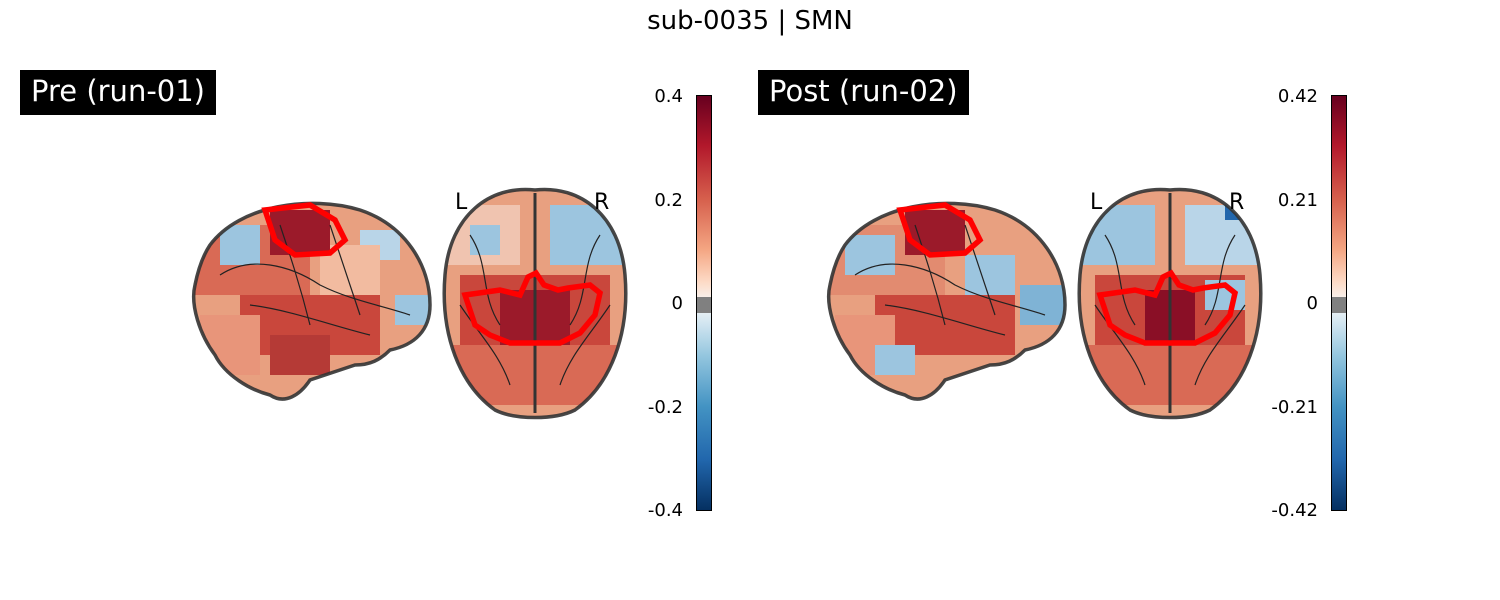  I want to click on colorbar-null-band-post, so click(1339, 305).